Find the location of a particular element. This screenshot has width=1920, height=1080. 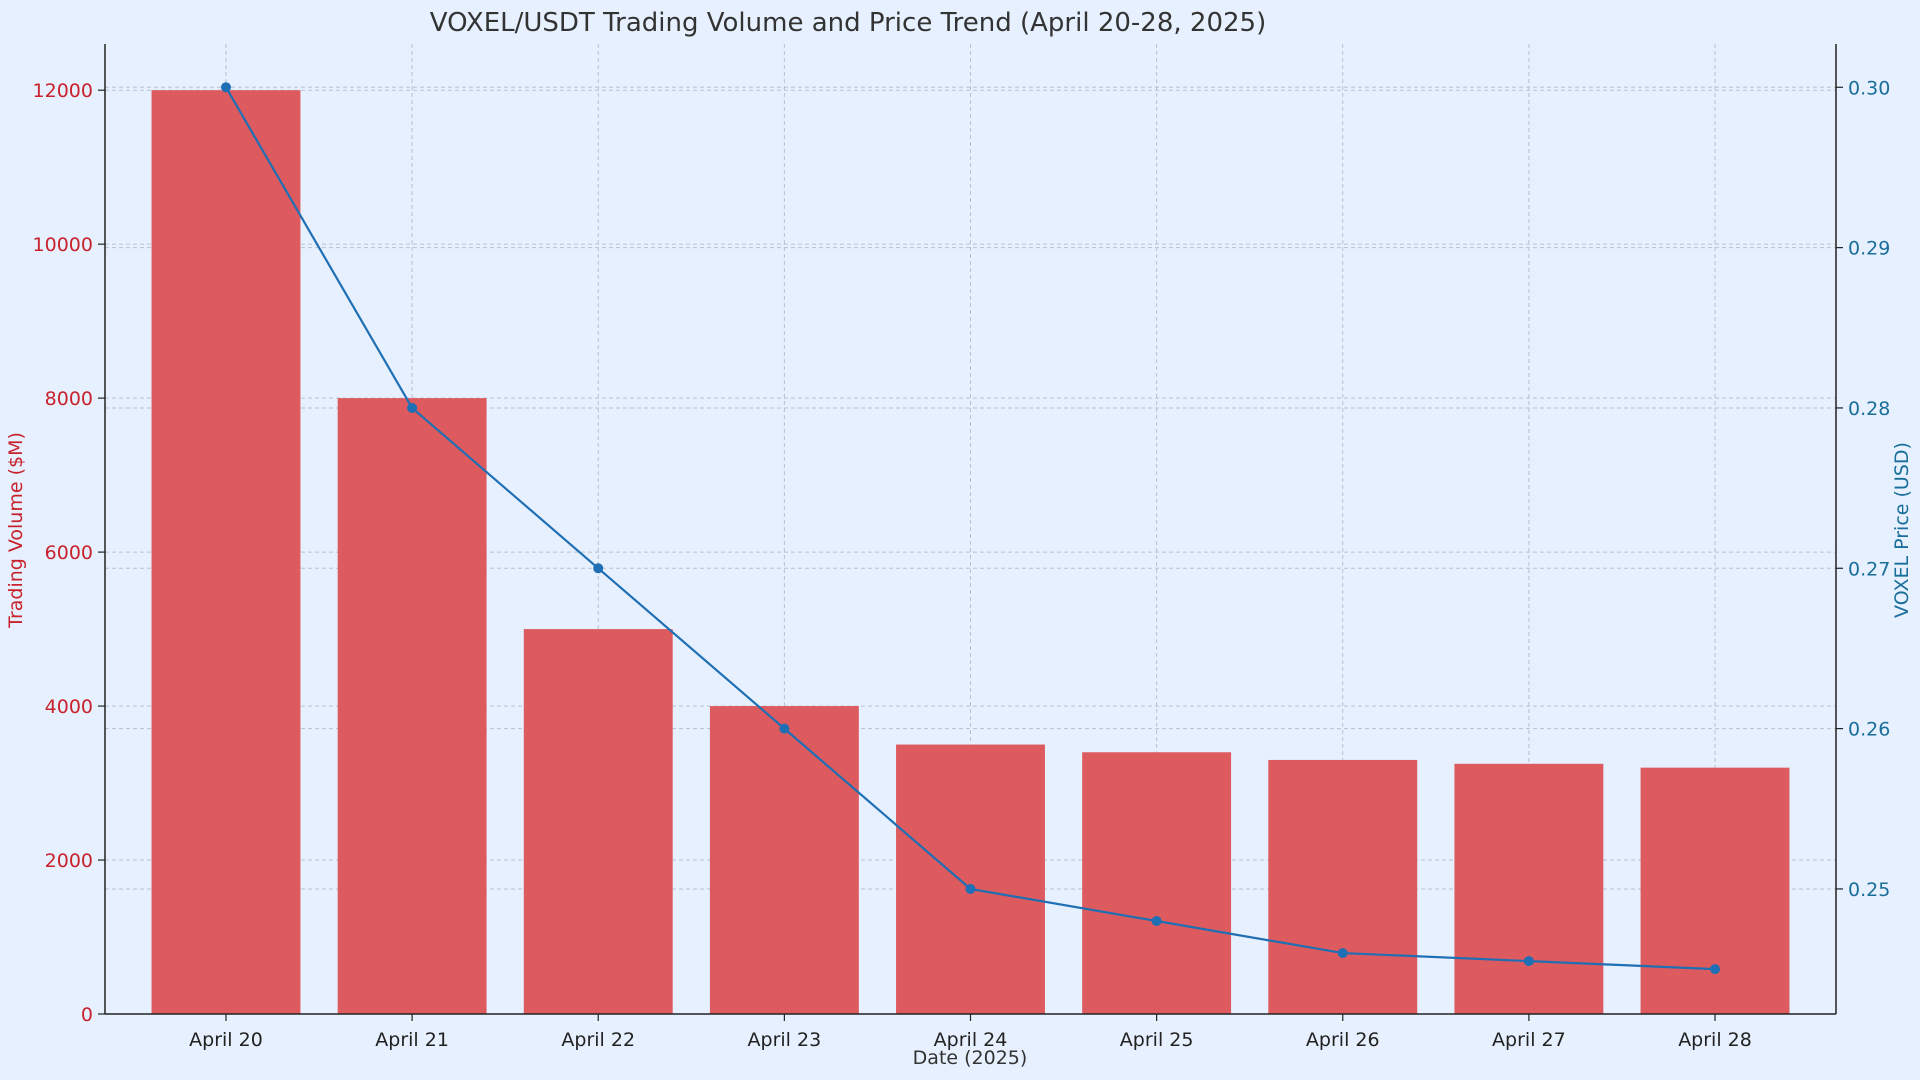

x-tick-label-7: April 27 is located at coordinates (1529, 1040).